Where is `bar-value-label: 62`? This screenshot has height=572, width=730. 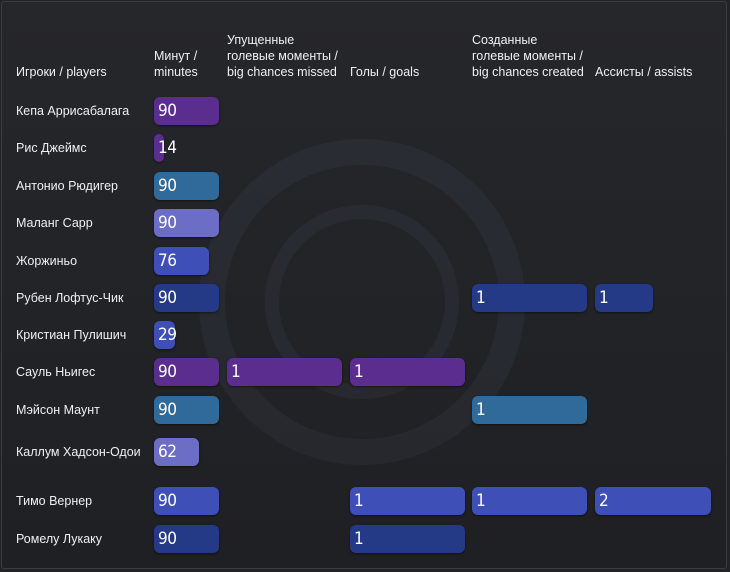
bar-value-label: 62 is located at coordinates (167, 452).